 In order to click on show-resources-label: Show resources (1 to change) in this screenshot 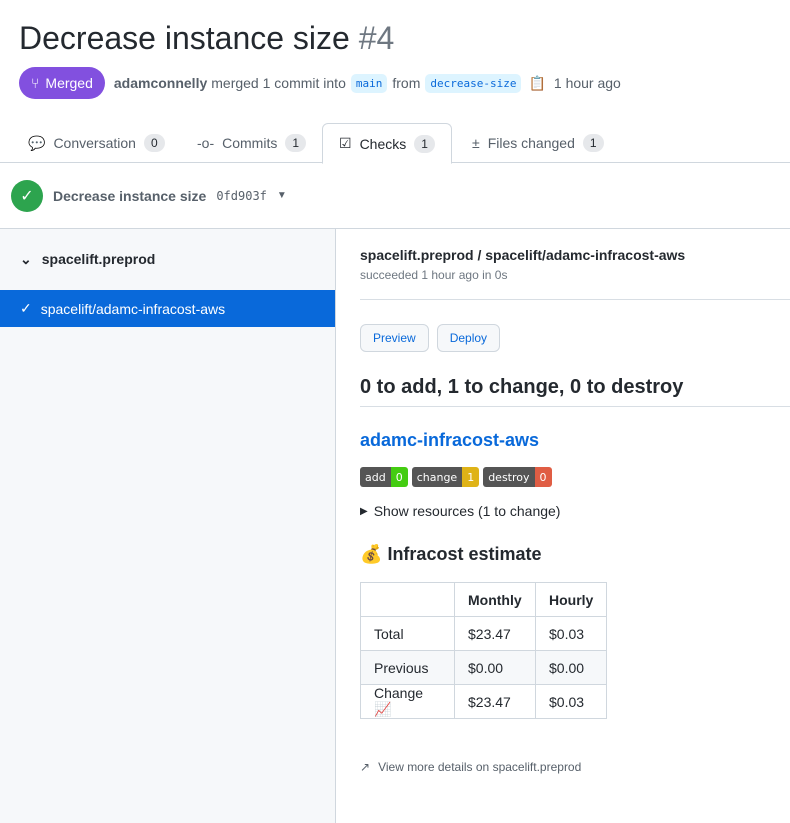, I will do `click(467, 511)`.